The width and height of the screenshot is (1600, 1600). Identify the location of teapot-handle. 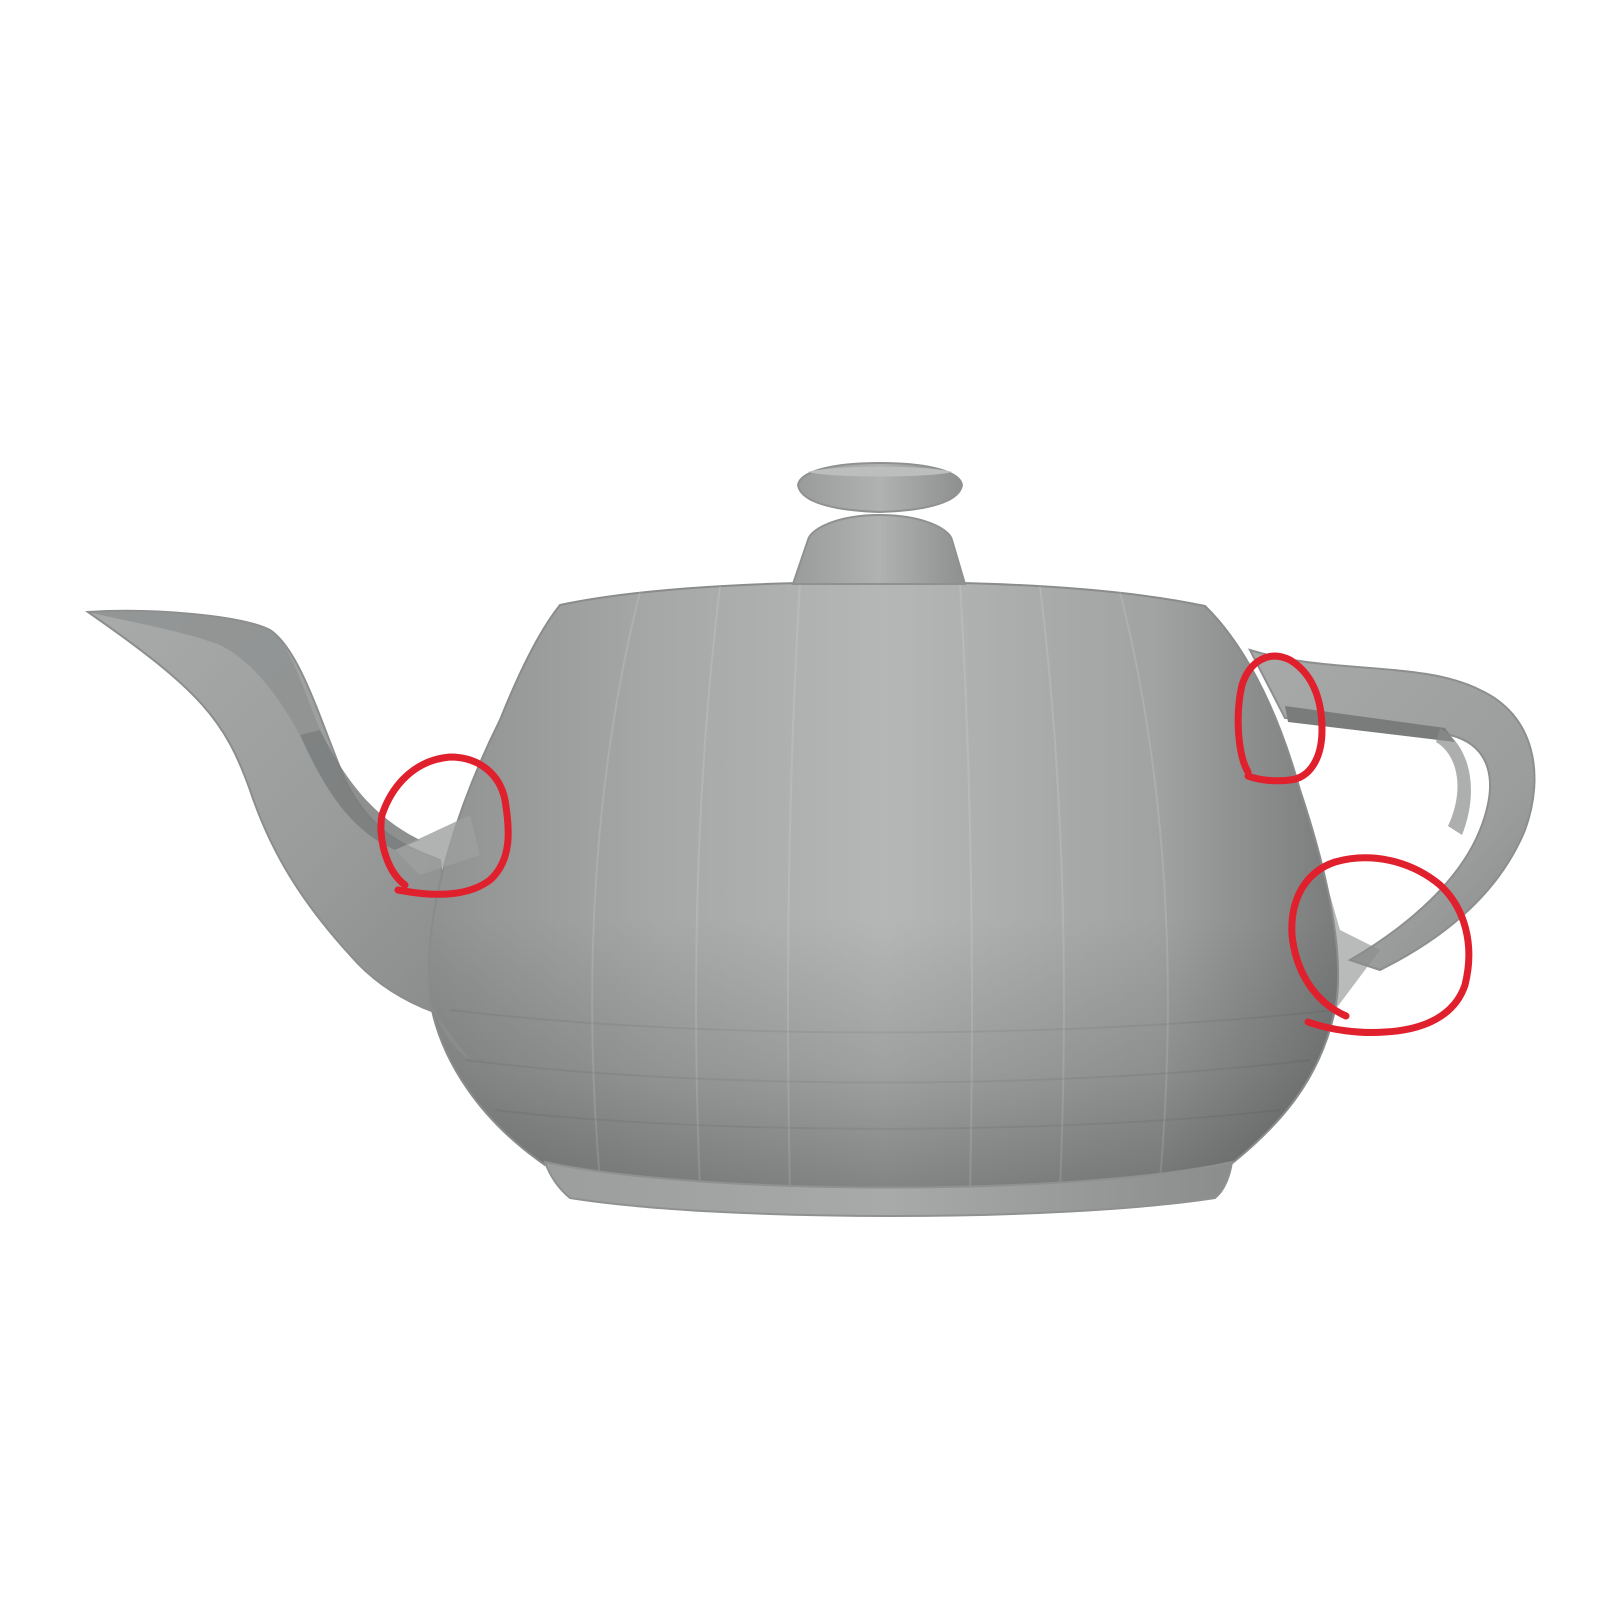
(1392, 810).